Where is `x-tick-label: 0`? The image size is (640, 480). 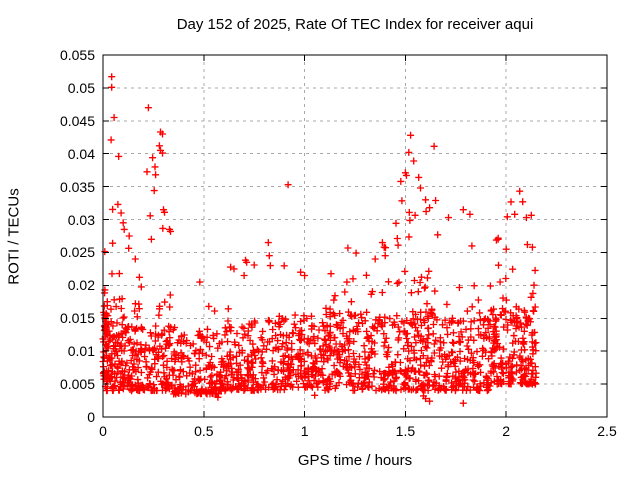
x-tick-label: 0 is located at coordinates (103, 431).